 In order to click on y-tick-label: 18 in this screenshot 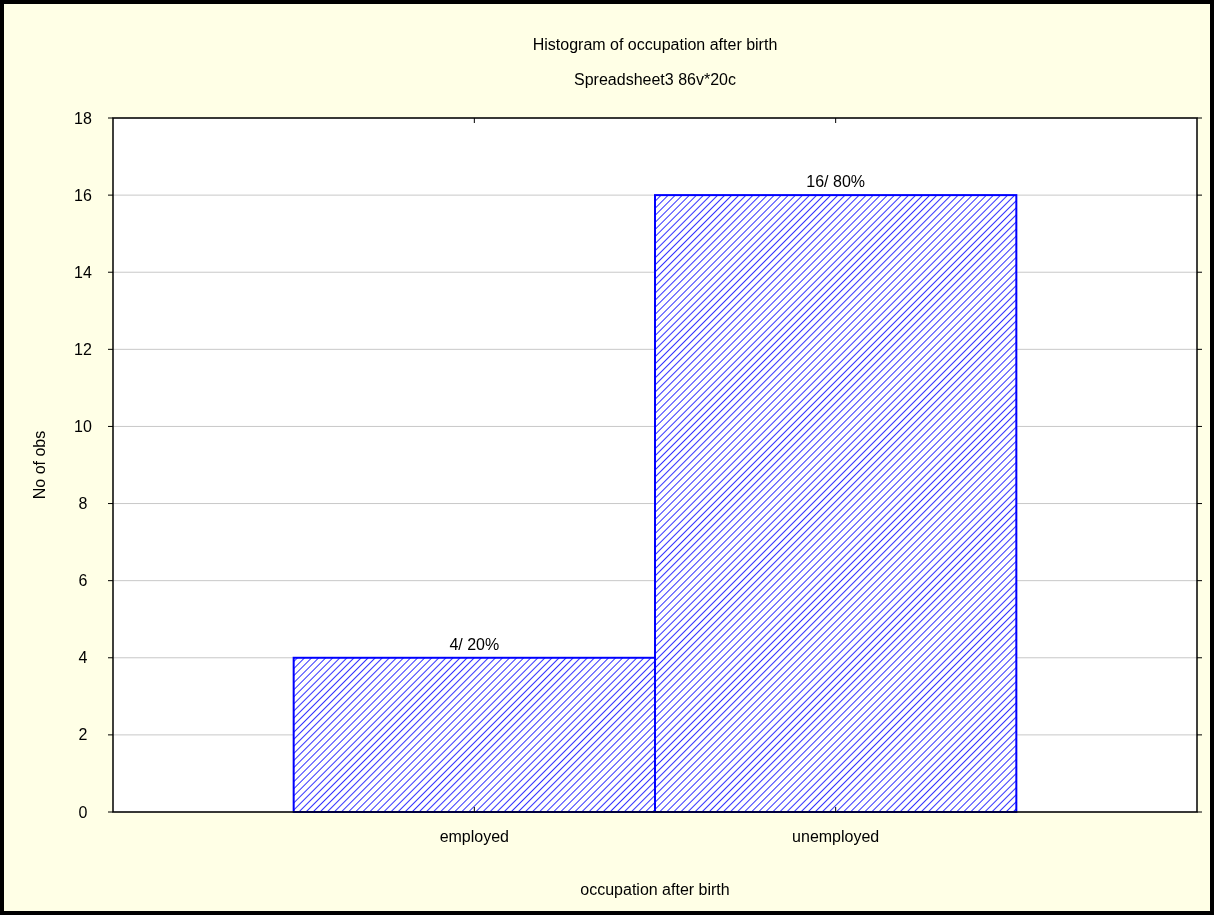, I will do `click(83, 118)`.